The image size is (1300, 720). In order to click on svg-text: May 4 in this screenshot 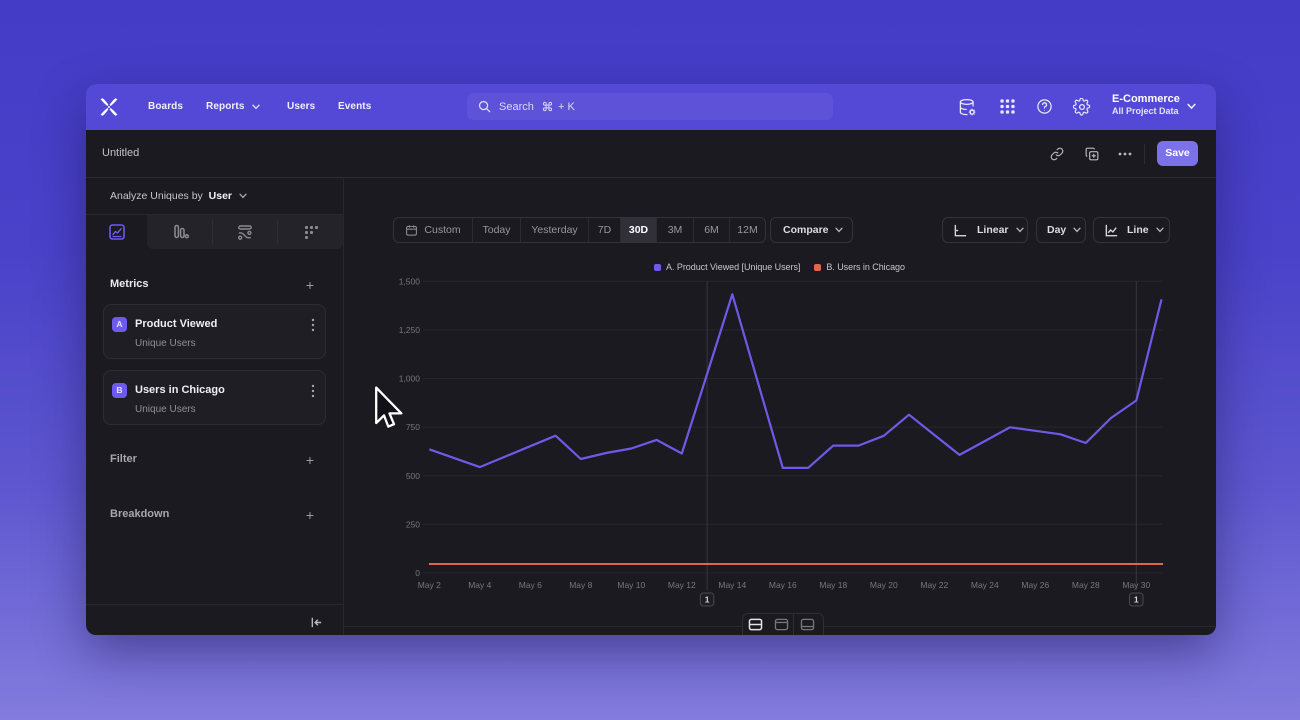, I will do `click(479, 585)`.